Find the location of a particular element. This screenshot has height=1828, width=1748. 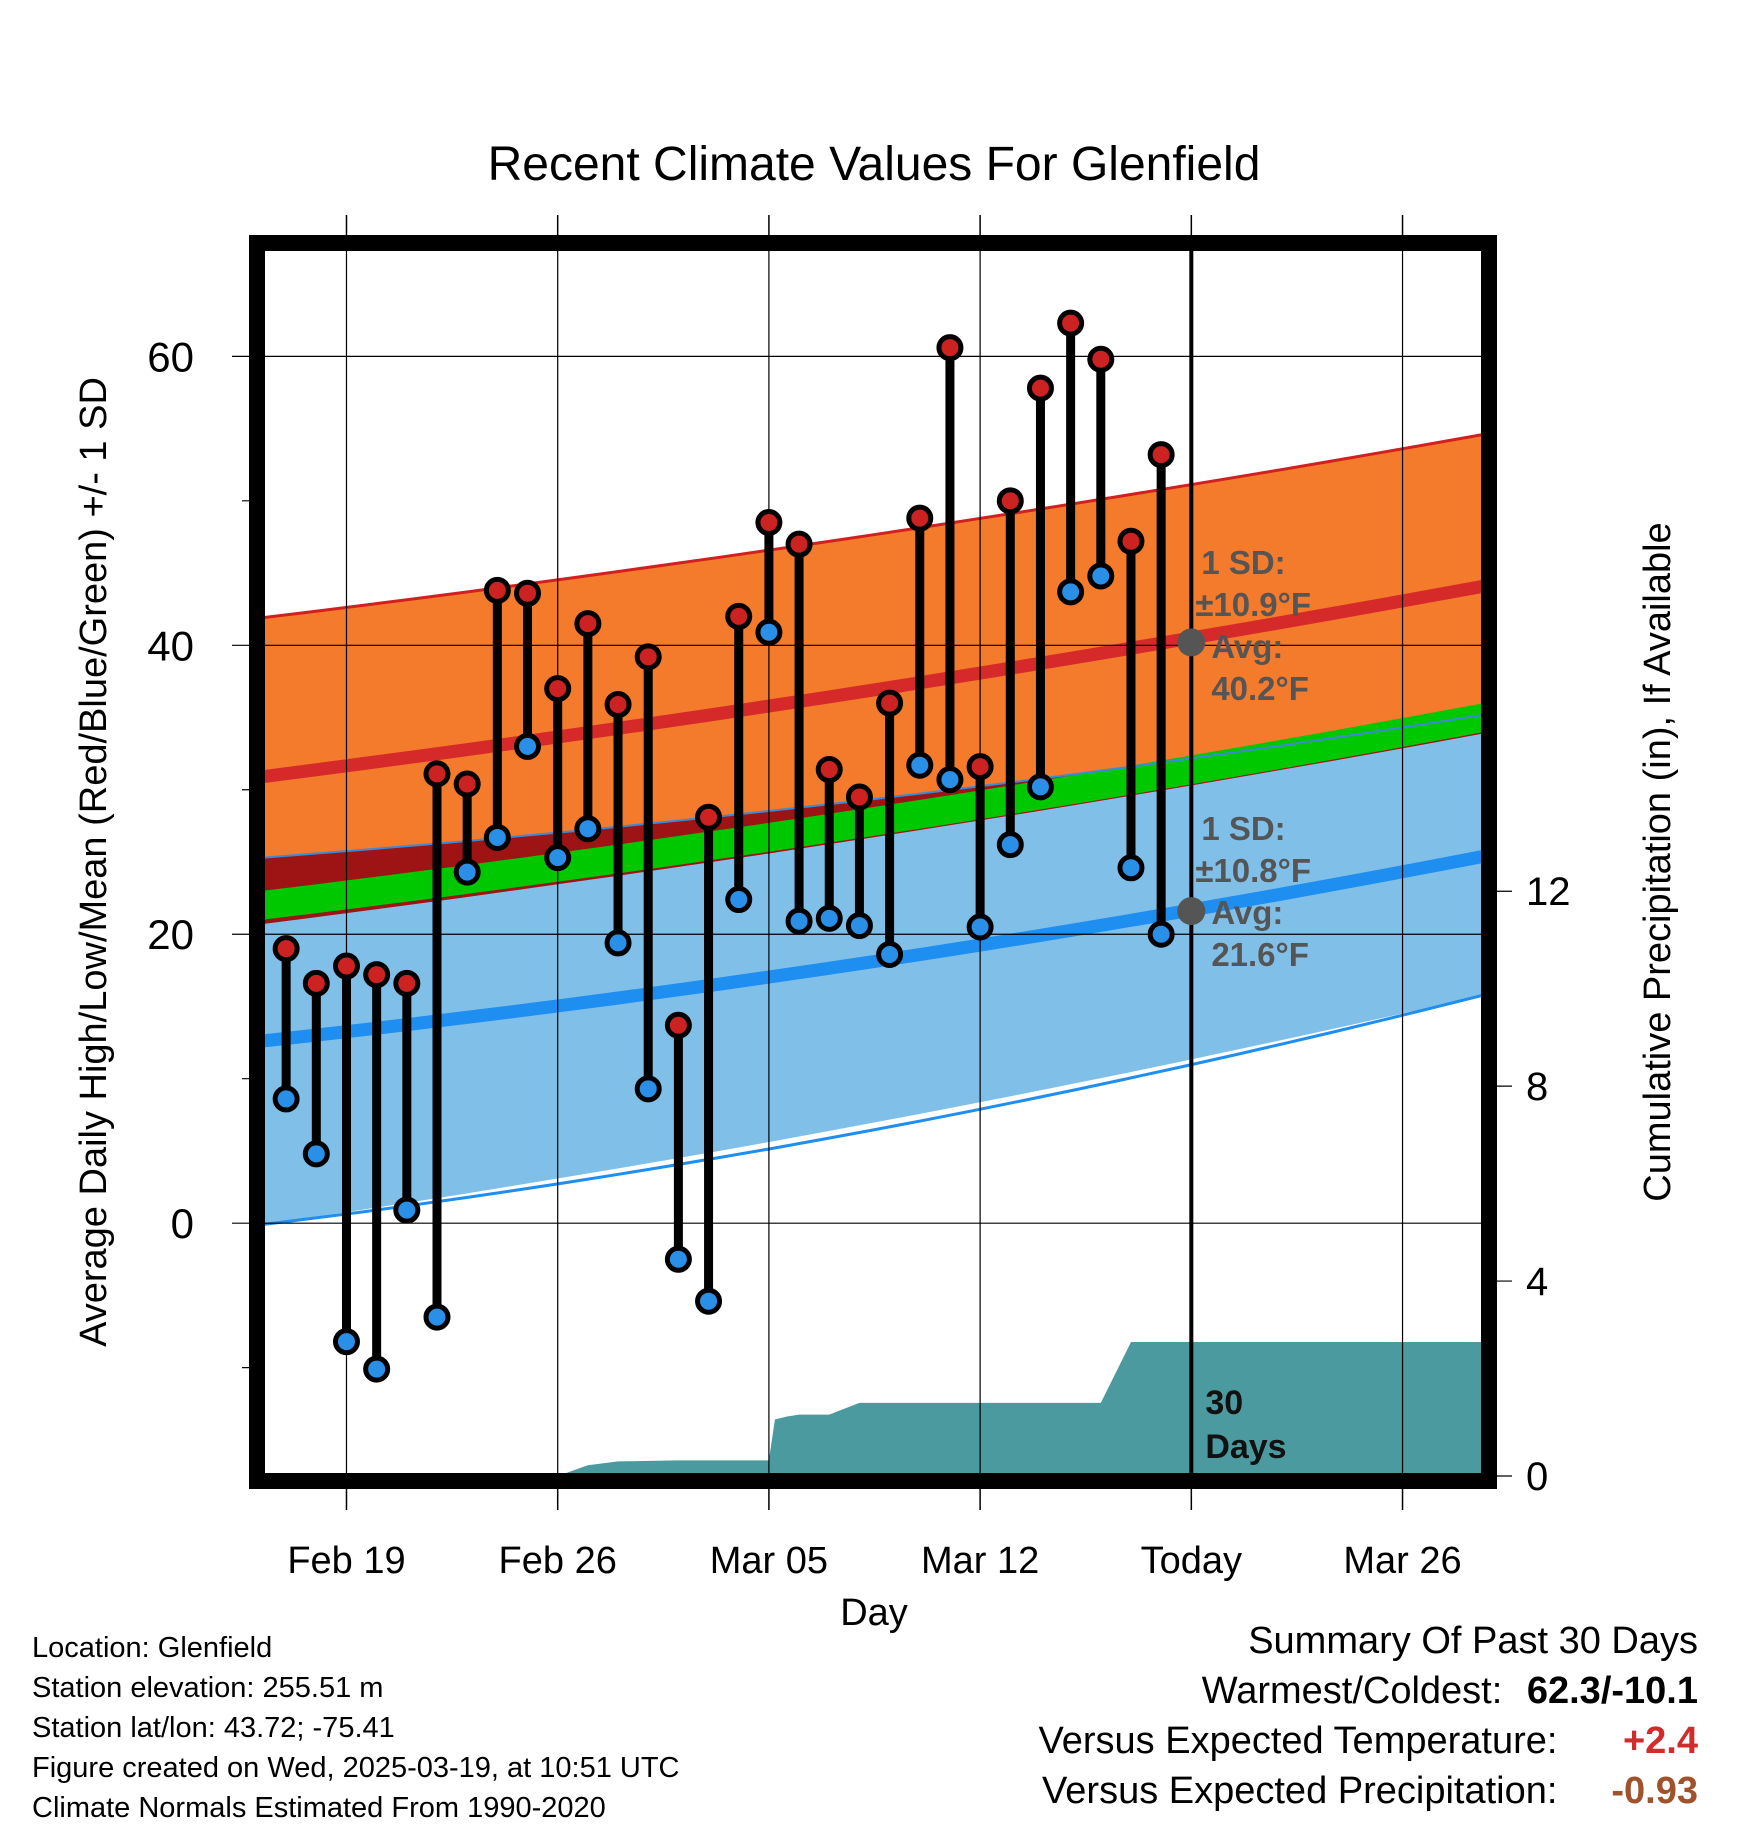

normal-high-upper-line is located at coordinates (873, 526).